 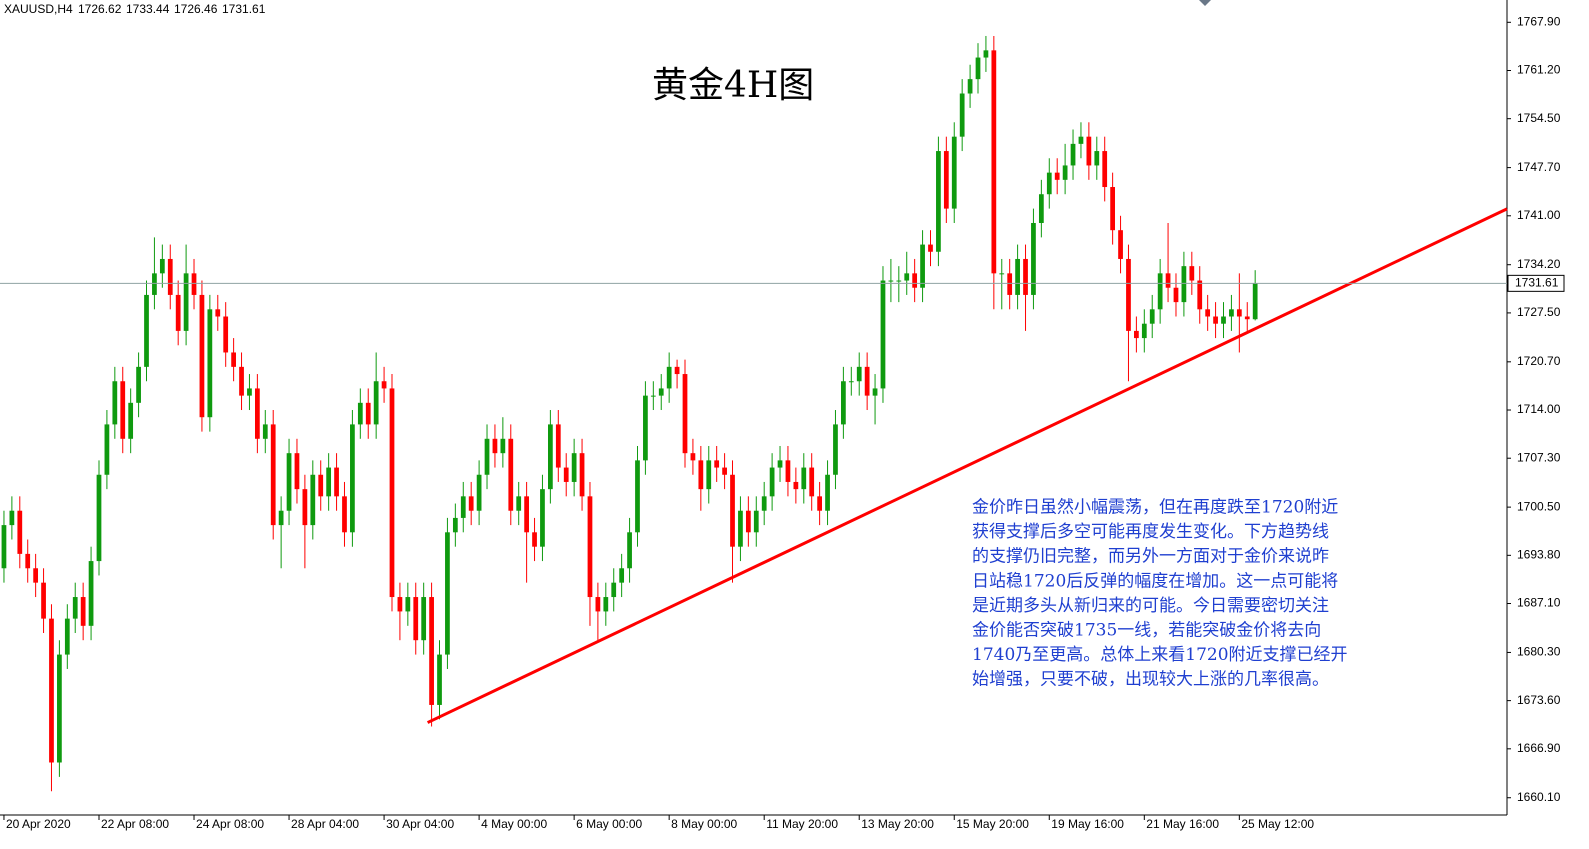 What do you see at coordinates (1205, 3) in the screenshot?
I see `marker` at bounding box center [1205, 3].